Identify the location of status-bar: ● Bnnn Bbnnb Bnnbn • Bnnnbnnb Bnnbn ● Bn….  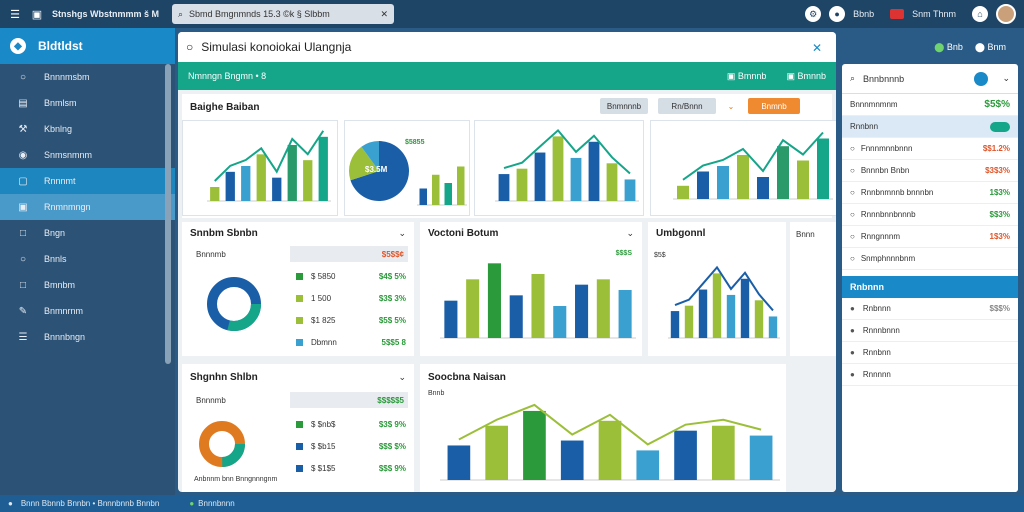
(512, 503).